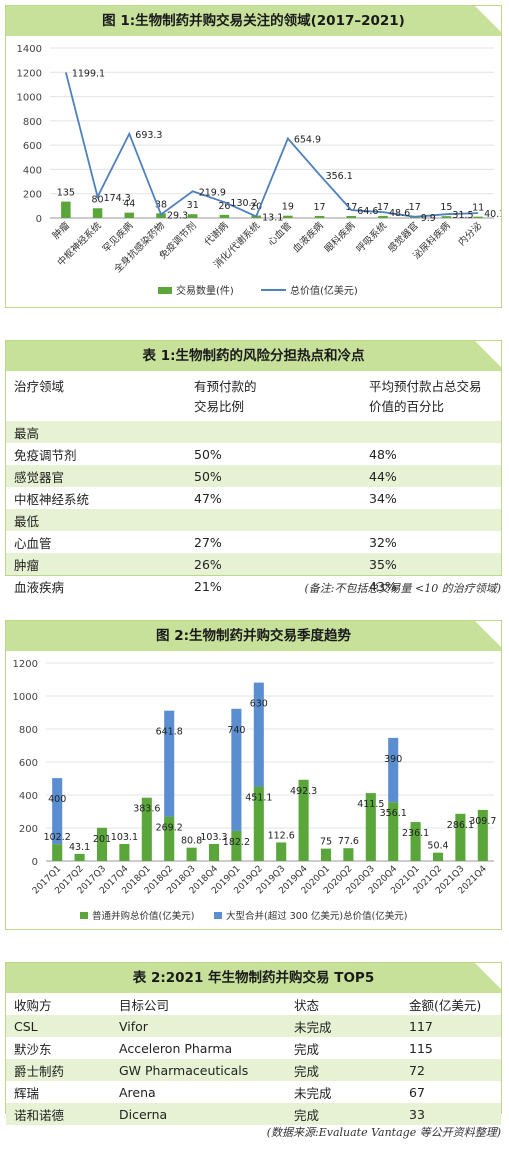  Describe the element at coordinates (326, 842) in the screenshot. I see `green-label: 75` at that location.